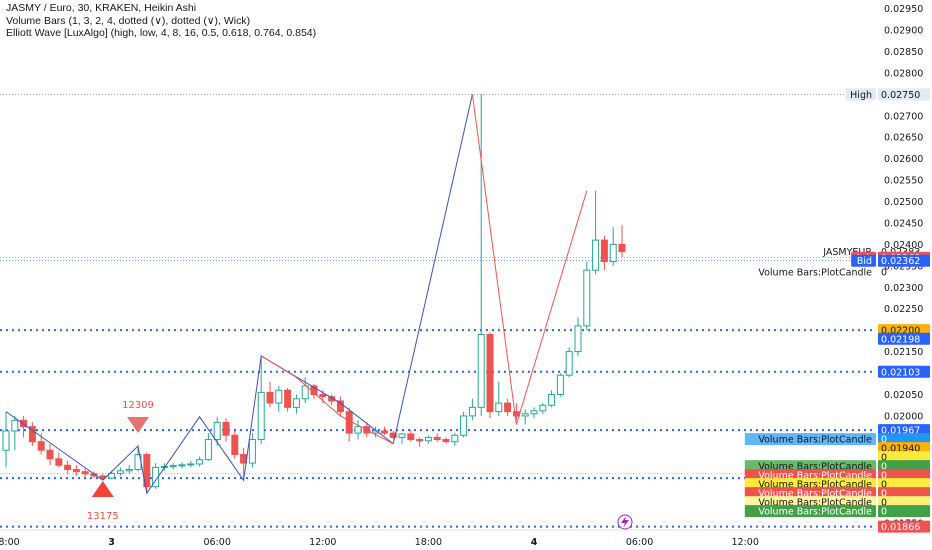  Describe the element at coordinates (900, 95) in the screenshot. I see `price-tag-text-0: 0.02750` at that location.